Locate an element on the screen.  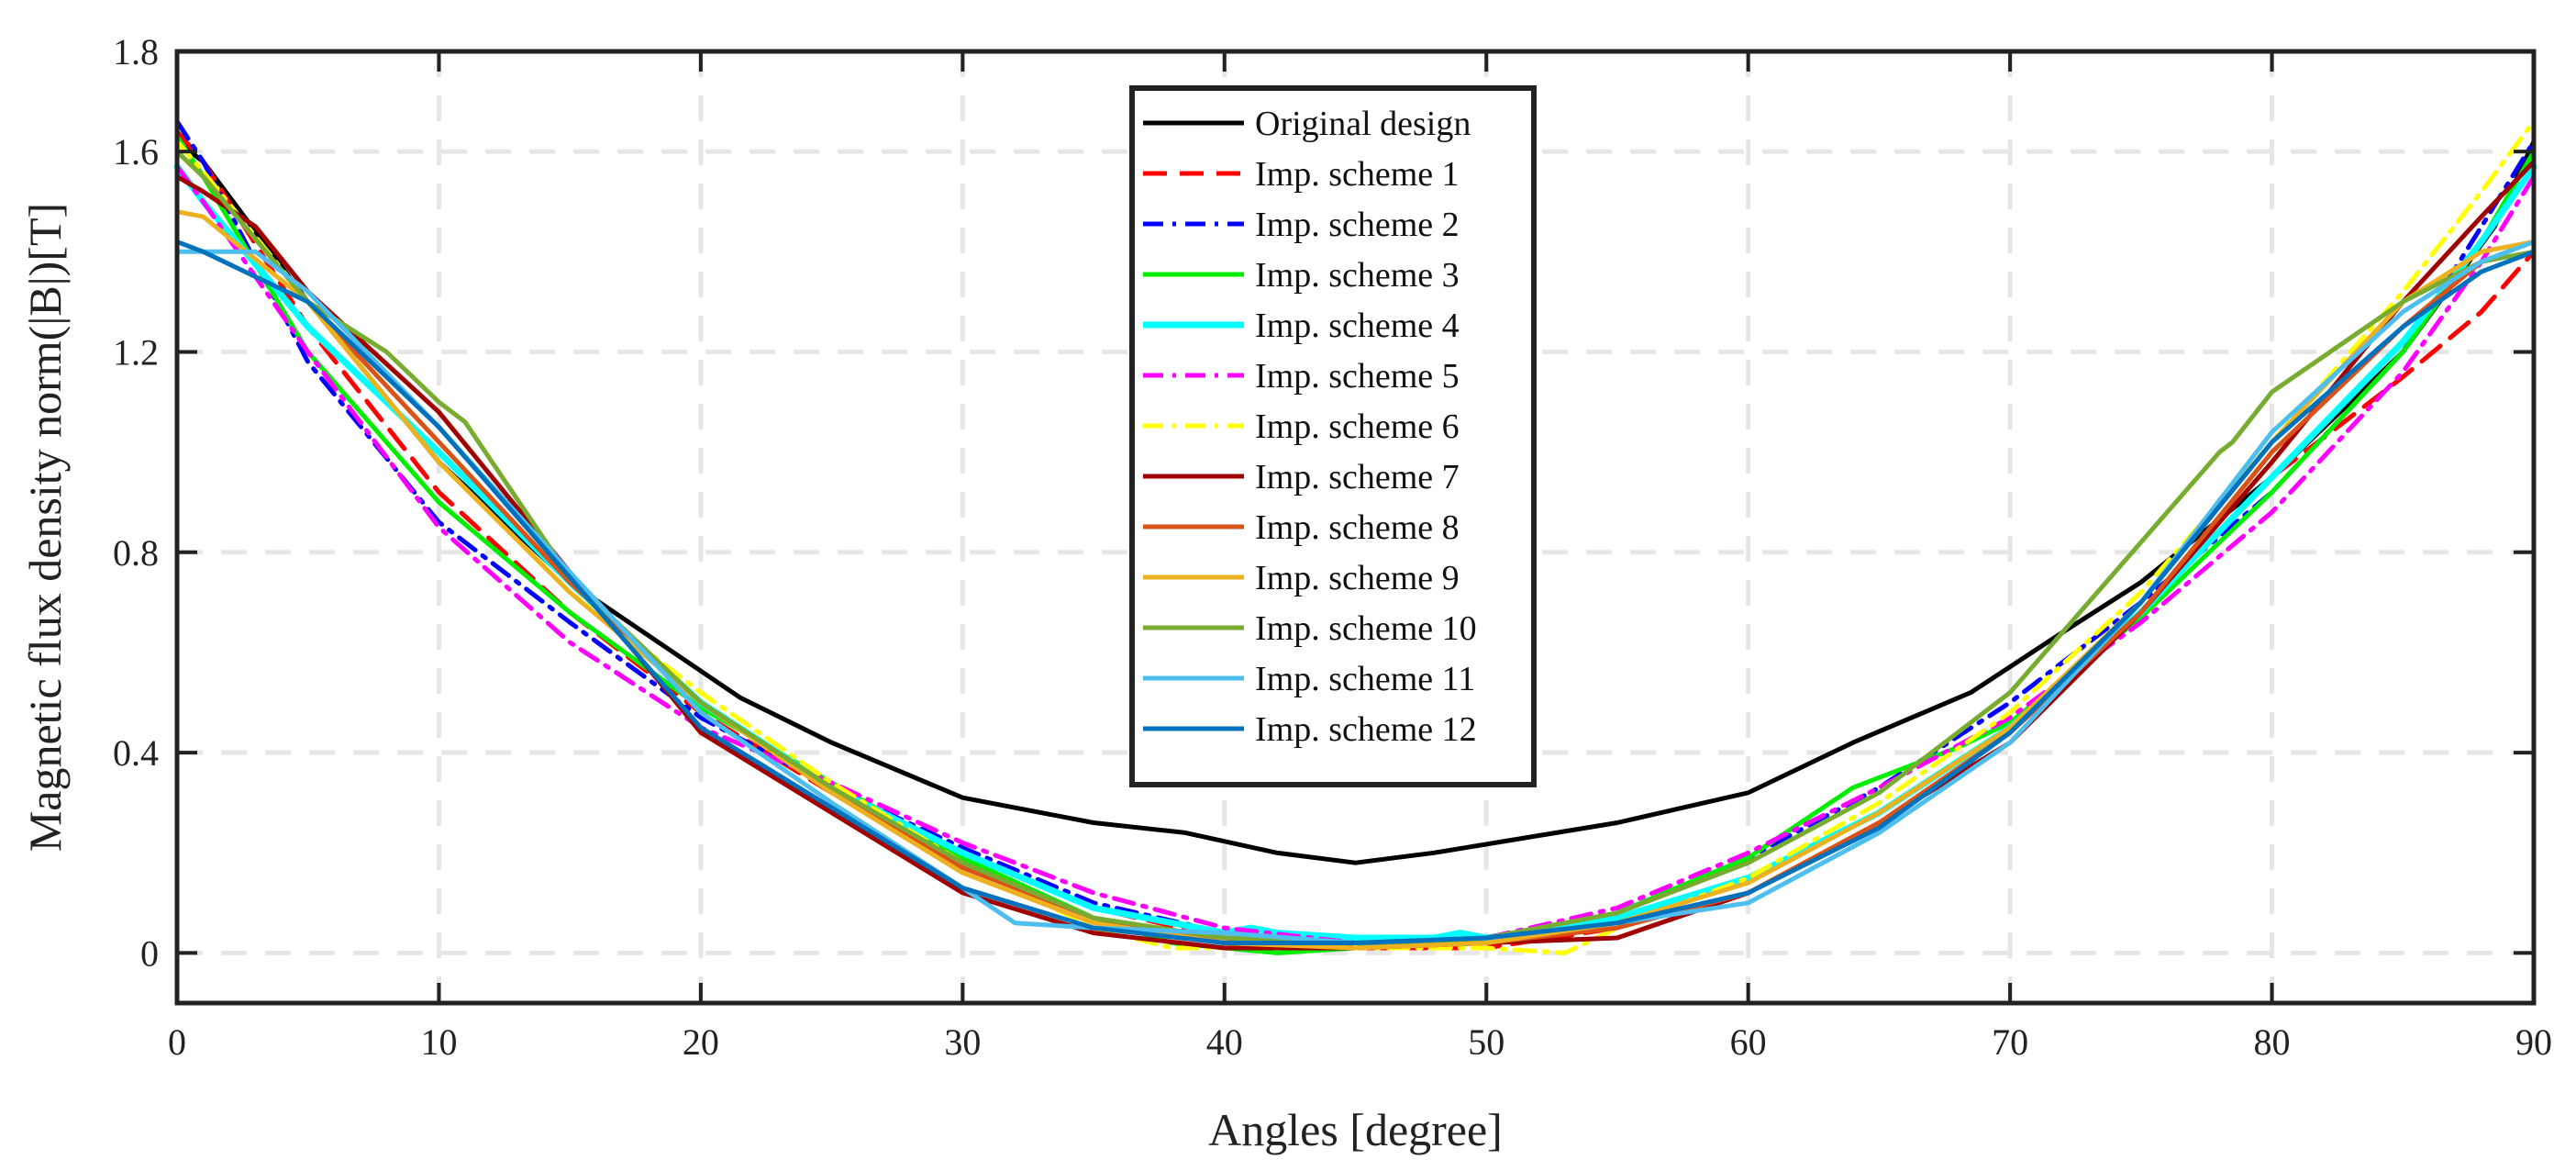
y-tick-label: 1.2 is located at coordinates (136, 352).